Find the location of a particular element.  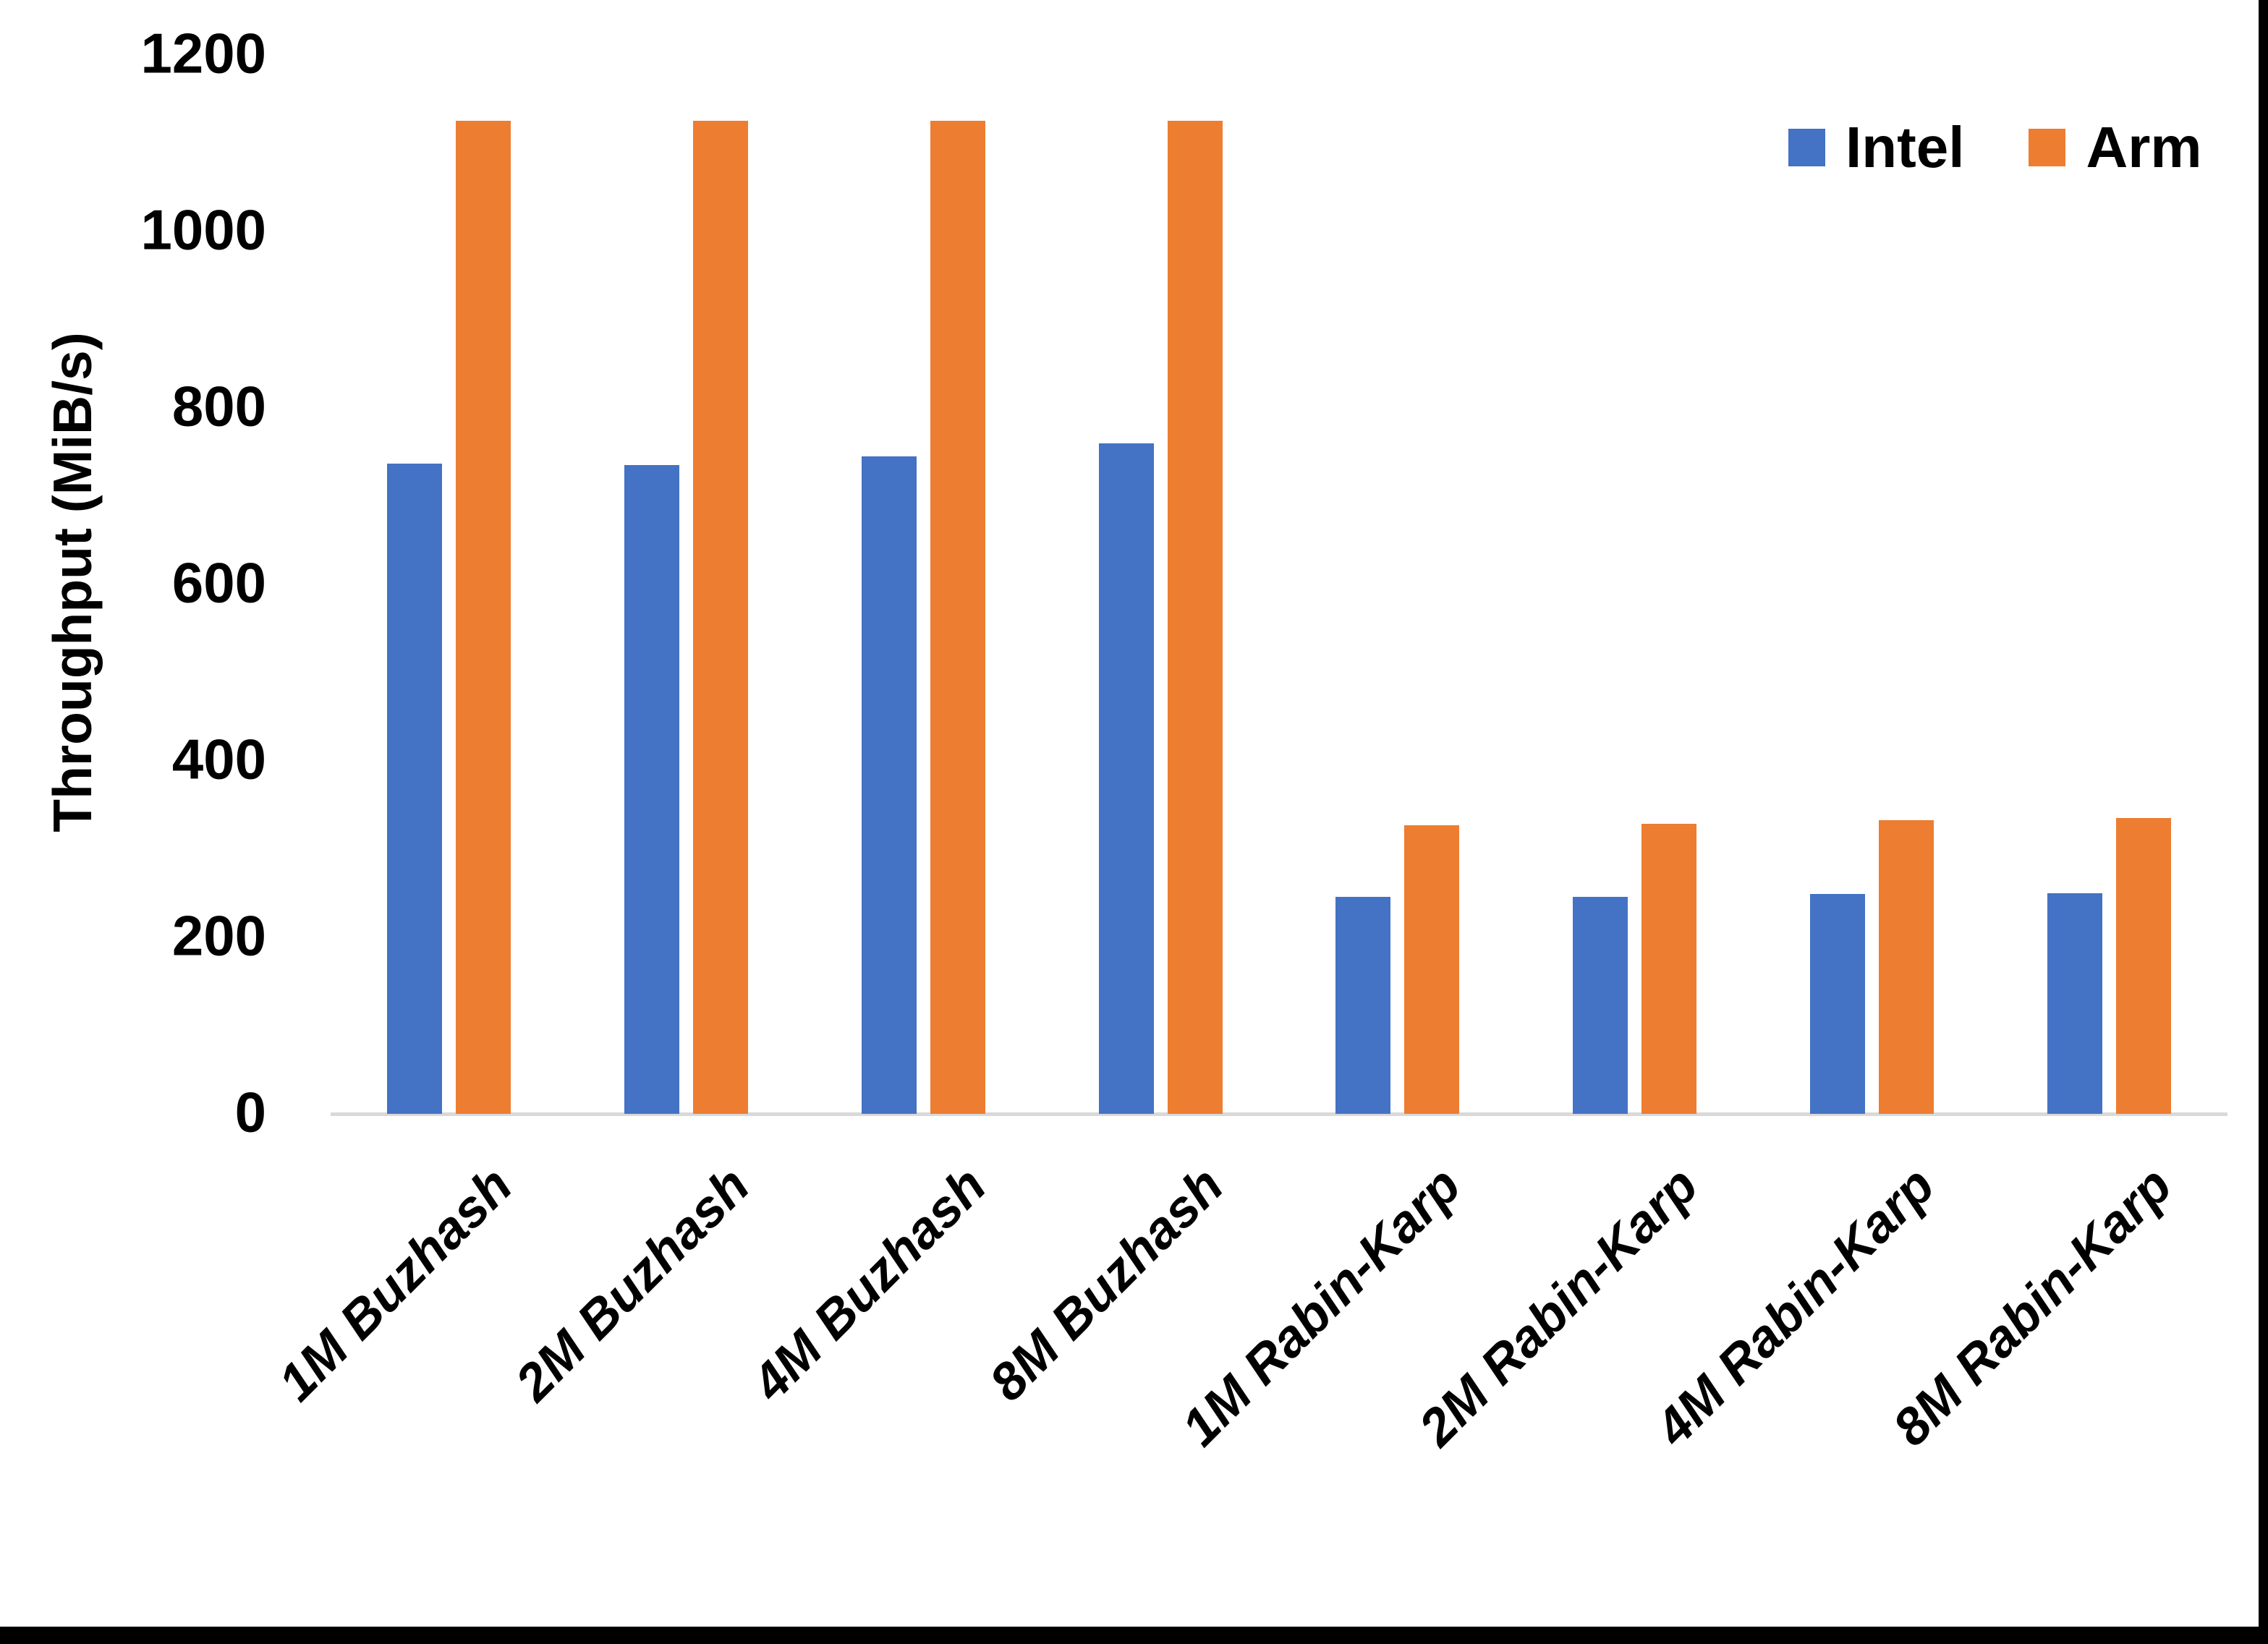

bar-arm-1m-rabin-karp is located at coordinates (1431, 969).